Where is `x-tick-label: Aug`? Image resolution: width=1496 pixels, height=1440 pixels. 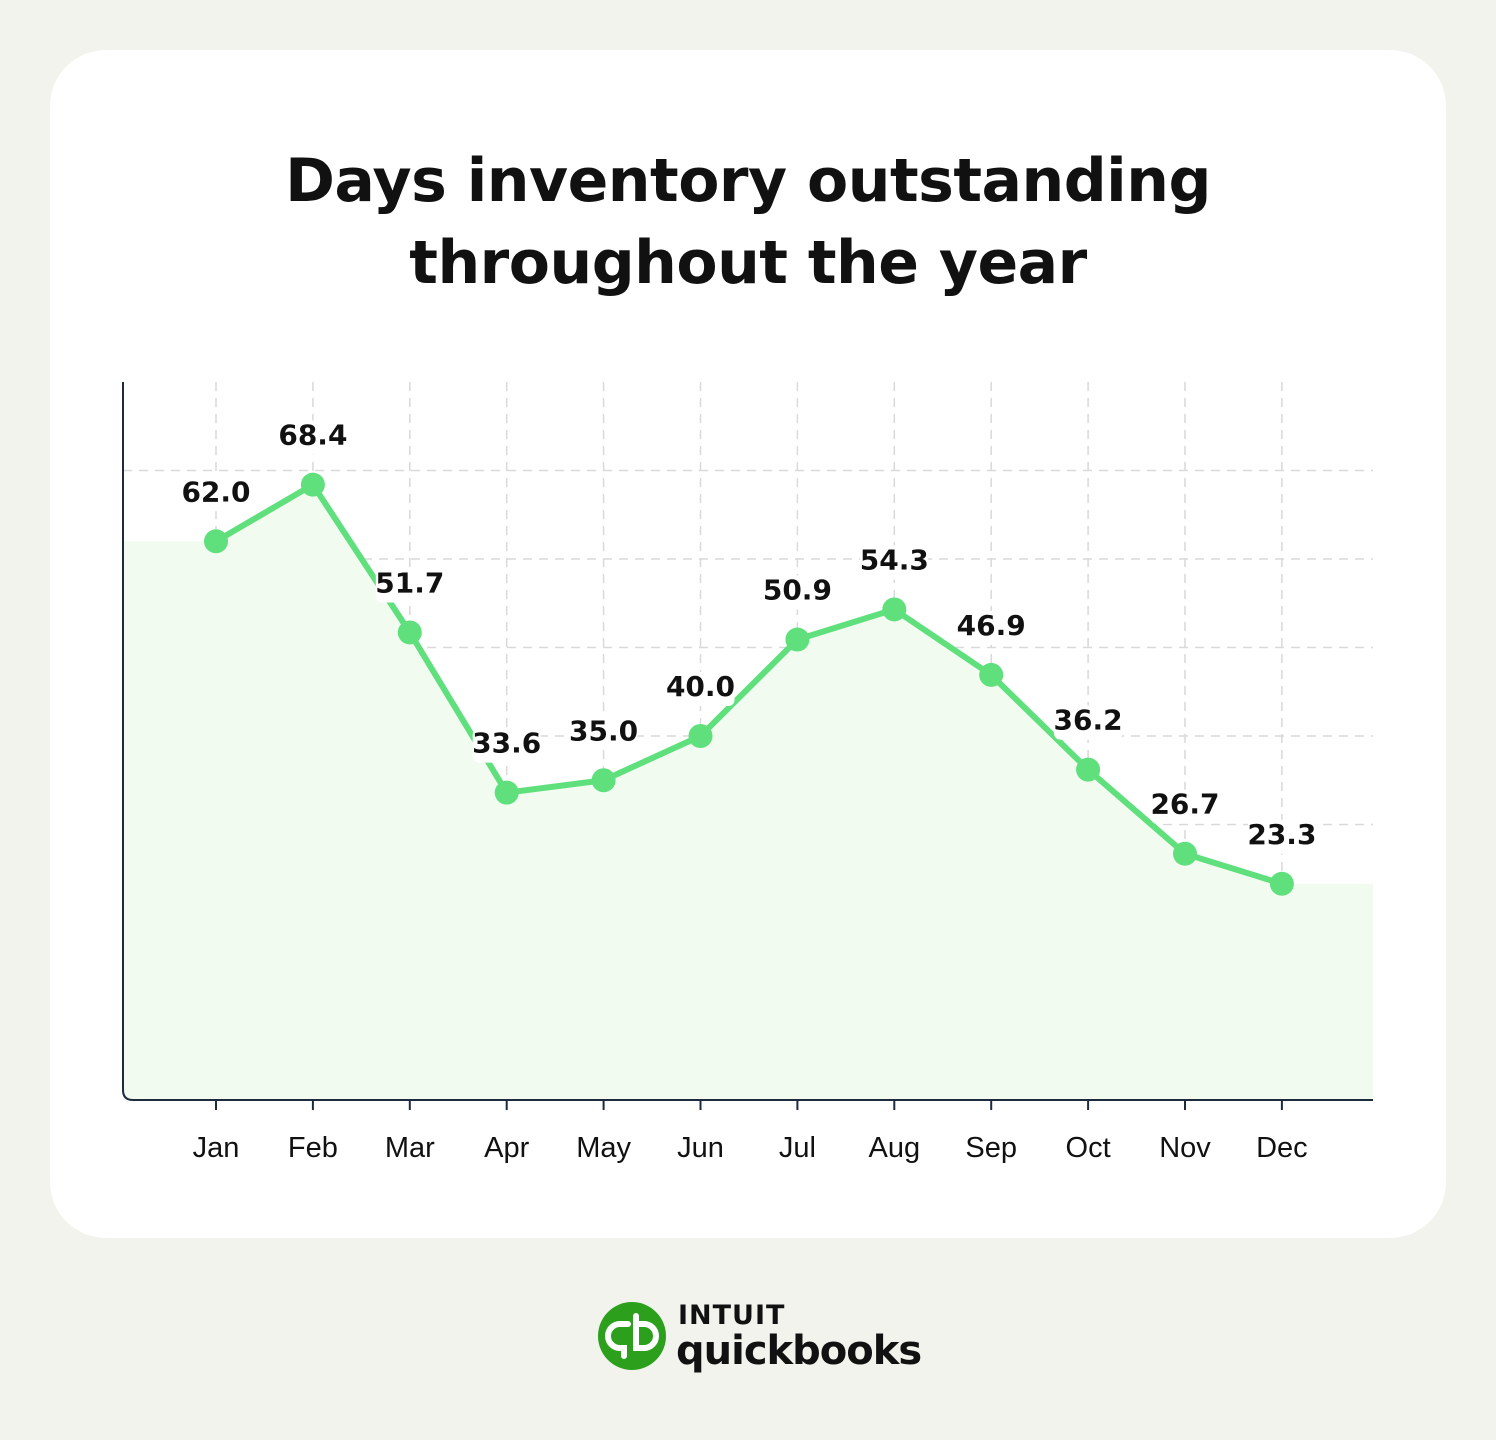
x-tick-label: Aug is located at coordinates (894, 1148).